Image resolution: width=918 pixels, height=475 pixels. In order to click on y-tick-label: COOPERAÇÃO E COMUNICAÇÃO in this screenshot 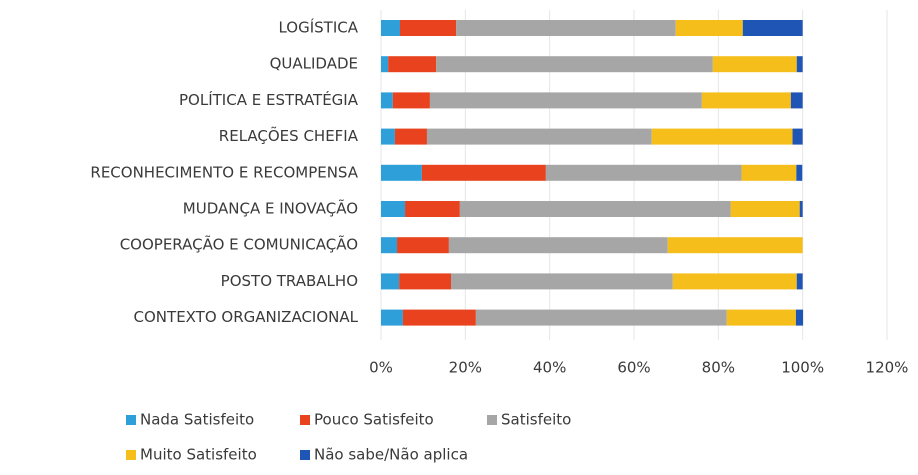, I will do `click(239, 244)`.